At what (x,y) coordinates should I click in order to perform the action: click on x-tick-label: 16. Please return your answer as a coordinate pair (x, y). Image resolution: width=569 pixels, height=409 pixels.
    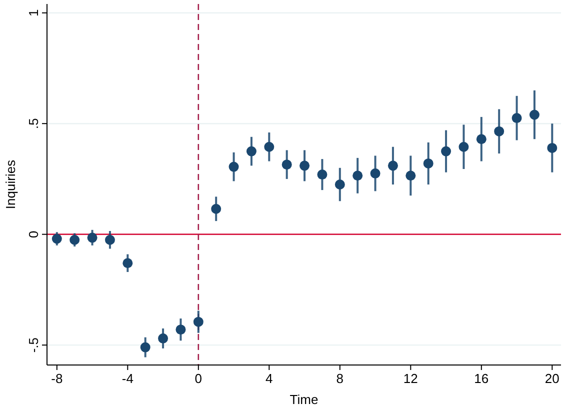
    Looking at the image, I should click on (481, 378).